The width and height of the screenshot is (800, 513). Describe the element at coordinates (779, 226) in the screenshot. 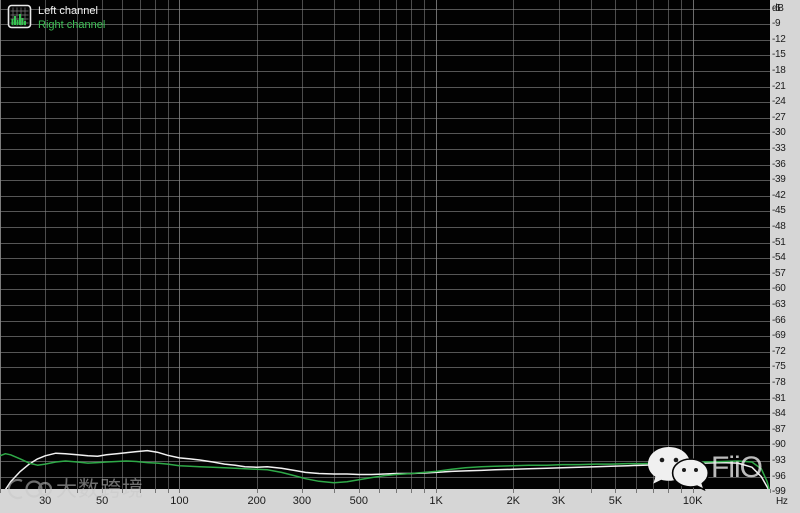

I see `y-axis-tick: -48` at that location.